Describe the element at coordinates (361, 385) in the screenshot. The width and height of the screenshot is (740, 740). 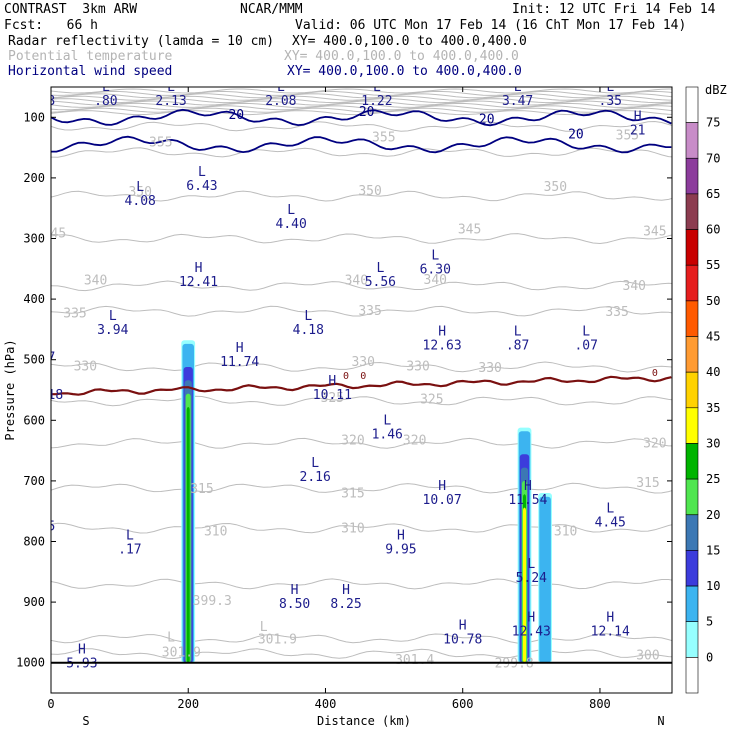
I see `zero-isotherm-line` at that location.